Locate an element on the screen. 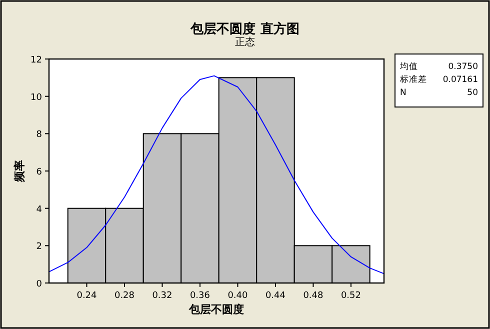  x-tick-label: 0.36 is located at coordinates (200, 296).